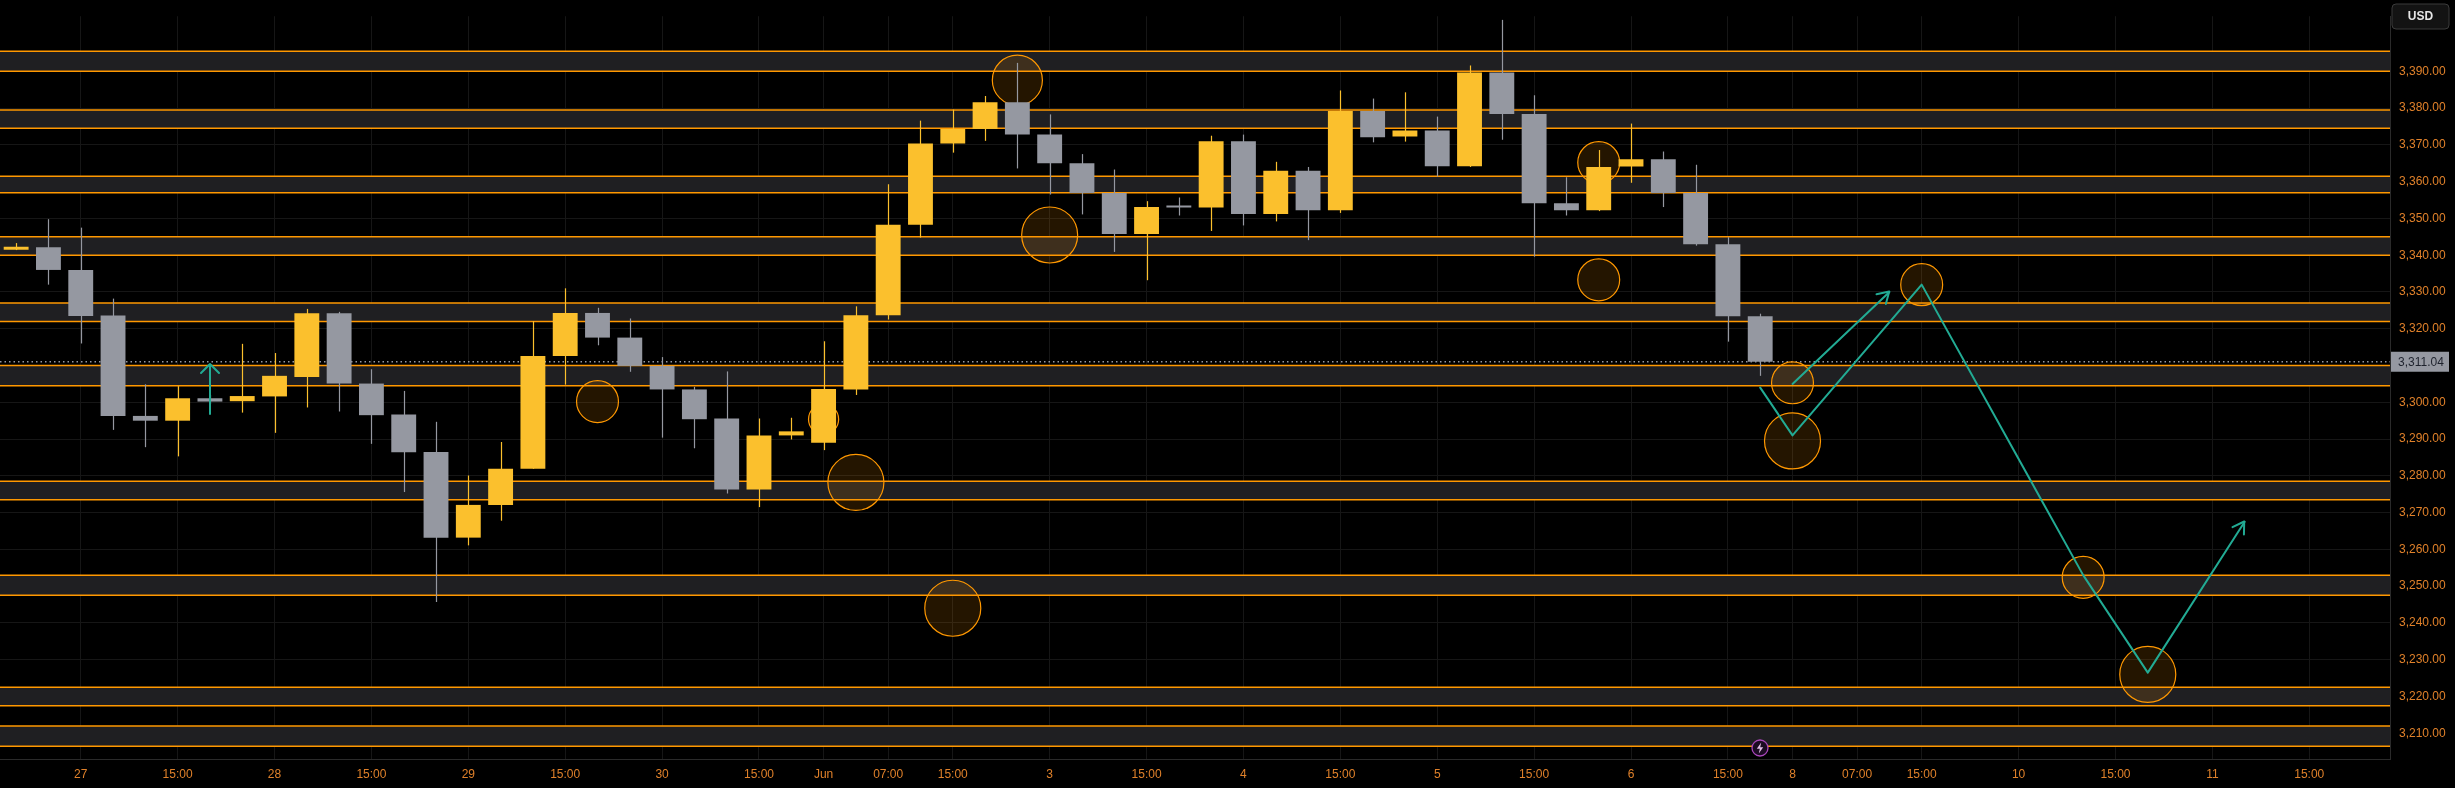 This screenshot has height=788, width=2455. What do you see at coordinates (2420, 16) in the screenshot?
I see `y-axis-title: USD` at bounding box center [2420, 16].